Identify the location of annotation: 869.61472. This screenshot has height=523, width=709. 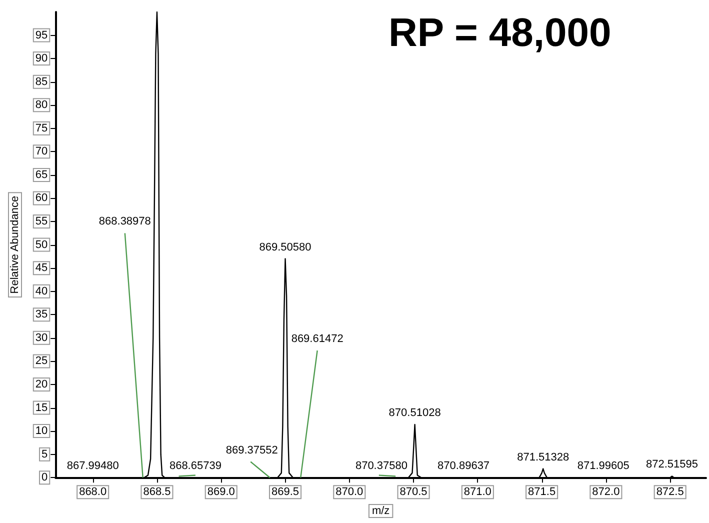
(317, 338).